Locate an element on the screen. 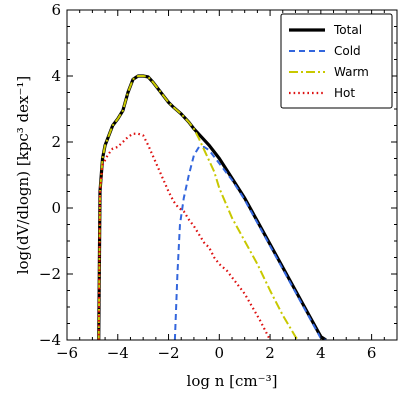 The image size is (407, 407). y-tick-label: 2 is located at coordinates (56, 142).